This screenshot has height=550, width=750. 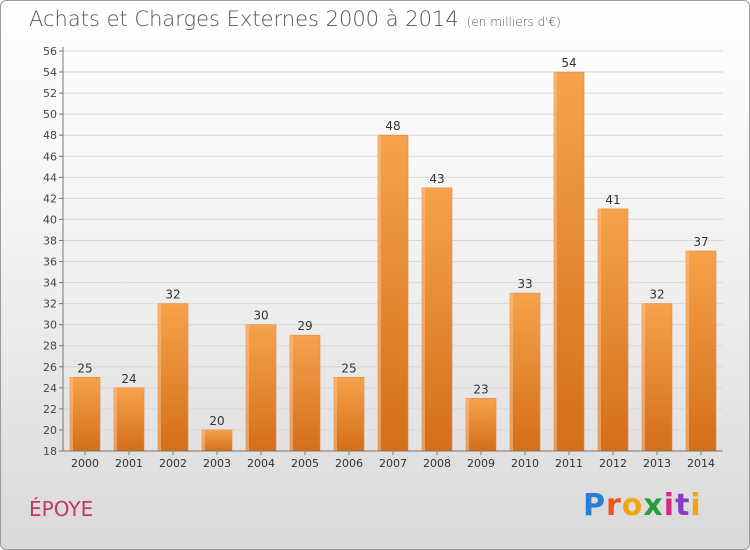 I want to click on x-tick-label: 2008, so click(x=437, y=463).